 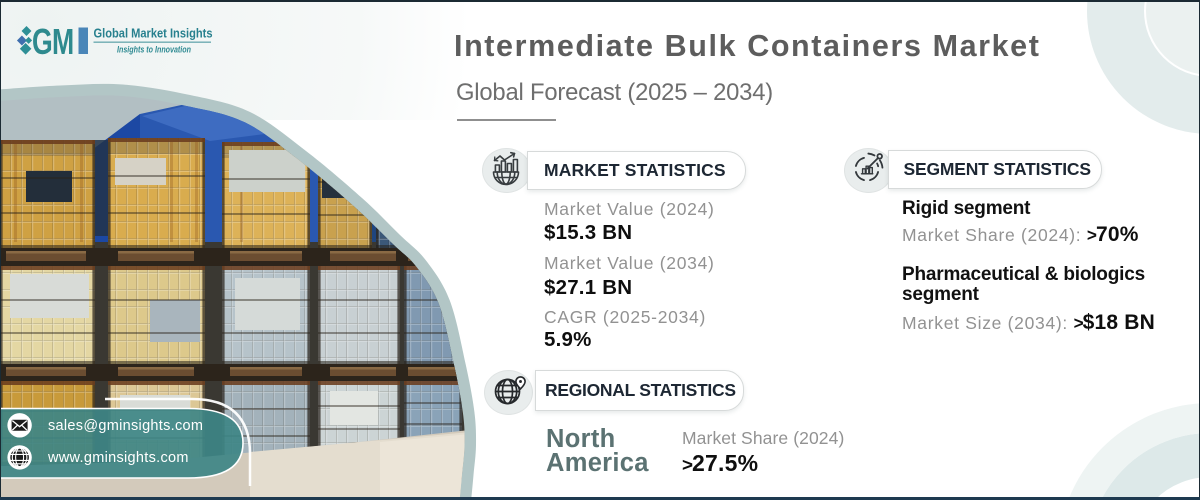 I want to click on svg-text: GM, so click(x=52, y=41).